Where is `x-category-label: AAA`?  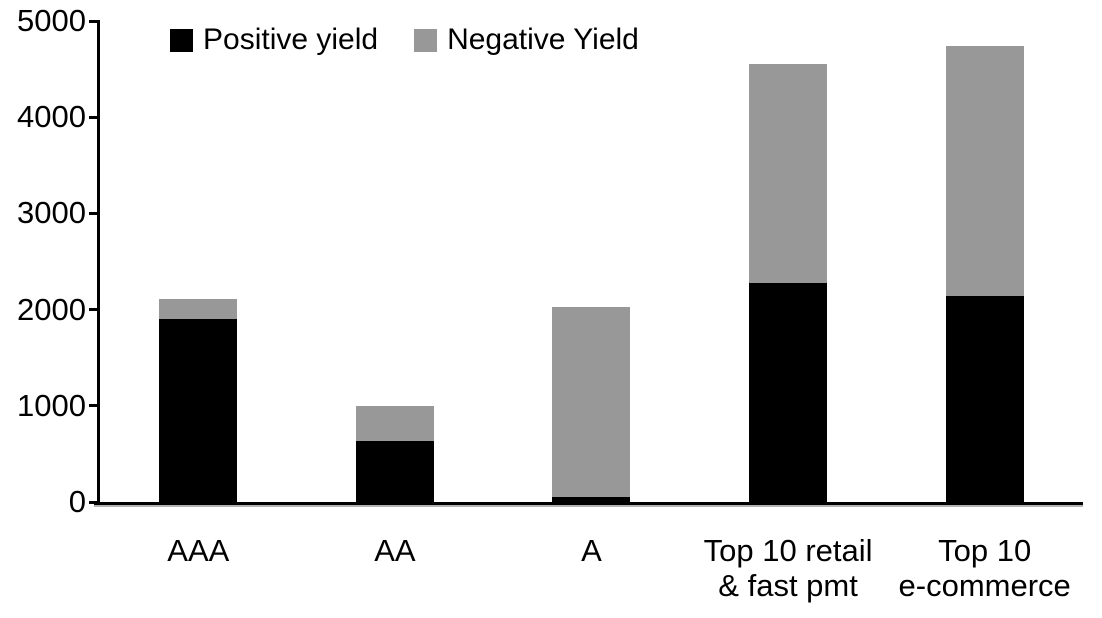
x-category-label: AAA is located at coordinates (198, 568).